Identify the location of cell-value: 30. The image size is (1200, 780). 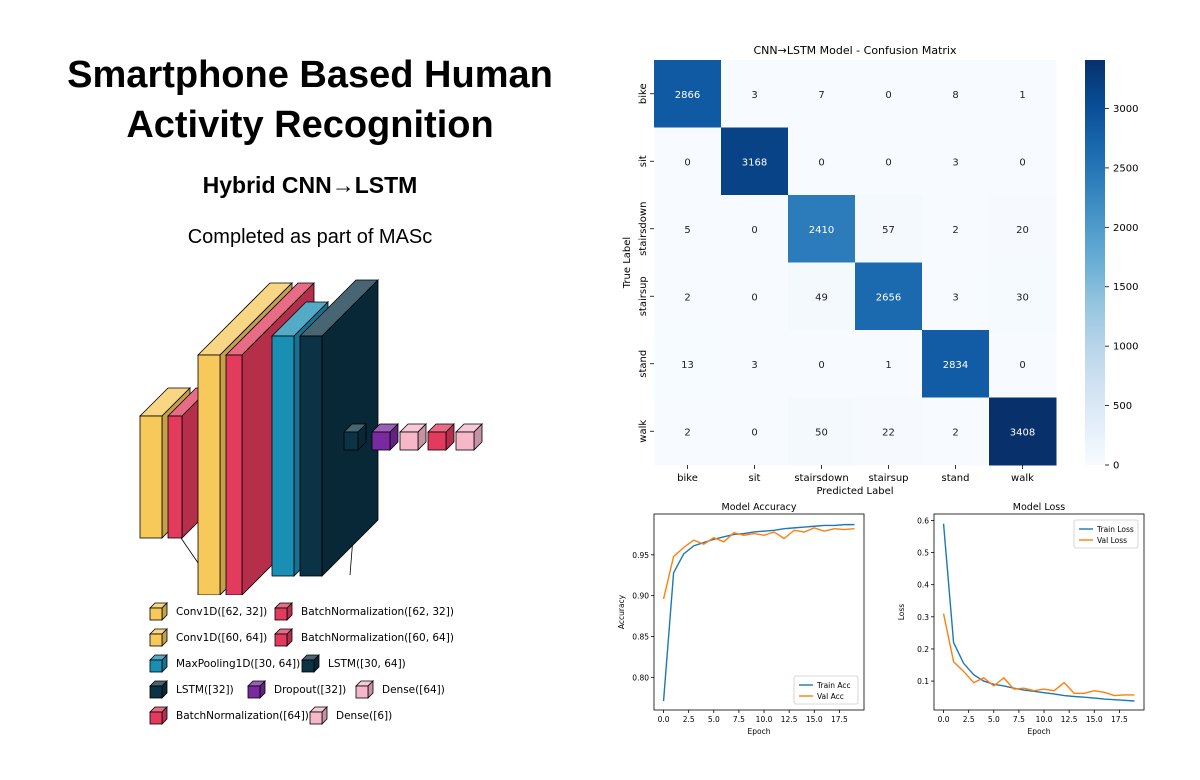
(1022, 297).